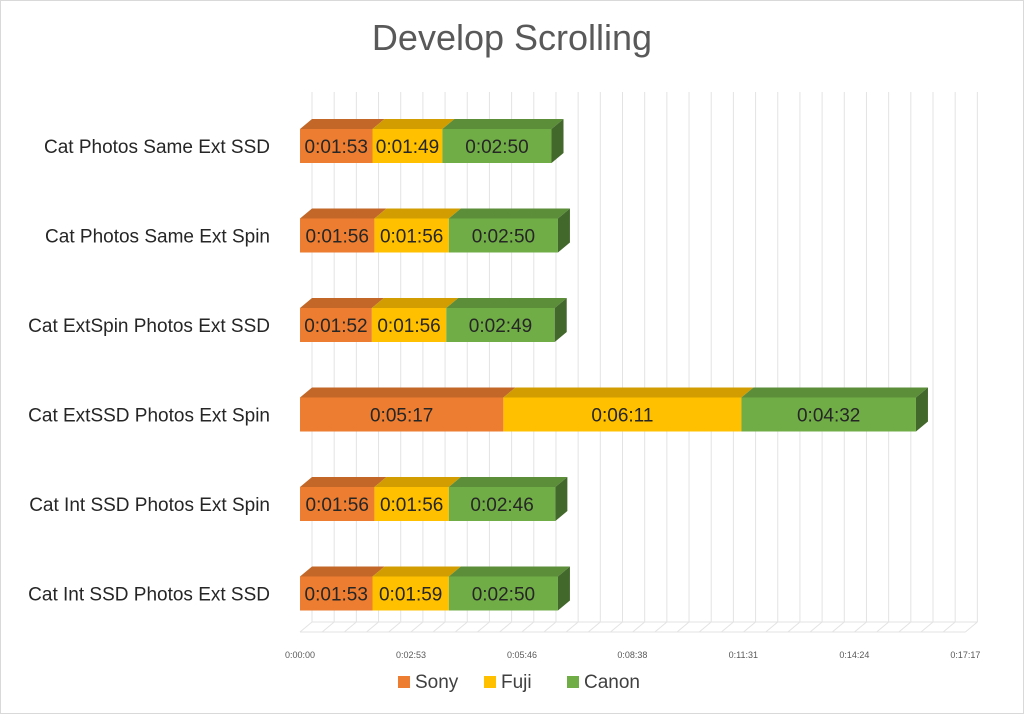 This screenshot has width=1024, height=719. I want to click on category-label: Cat Photos Same Ext SSD, so click(157, 147).